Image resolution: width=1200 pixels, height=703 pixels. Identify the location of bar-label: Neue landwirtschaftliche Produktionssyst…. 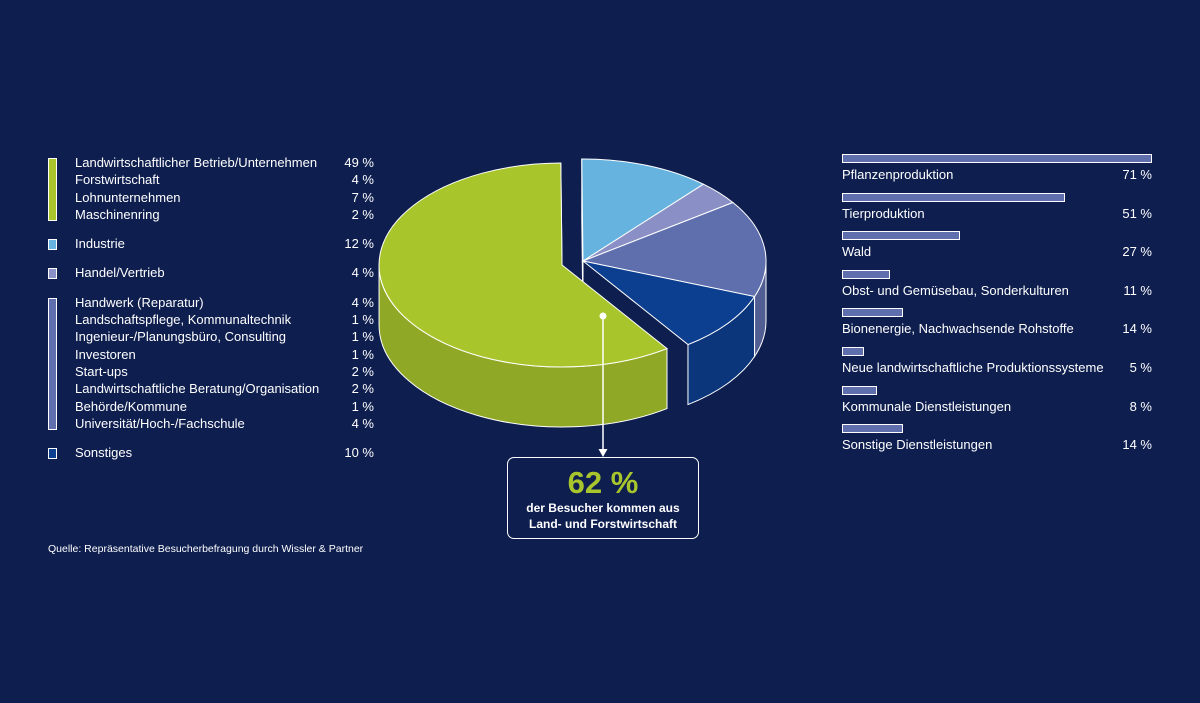
(973, 367).